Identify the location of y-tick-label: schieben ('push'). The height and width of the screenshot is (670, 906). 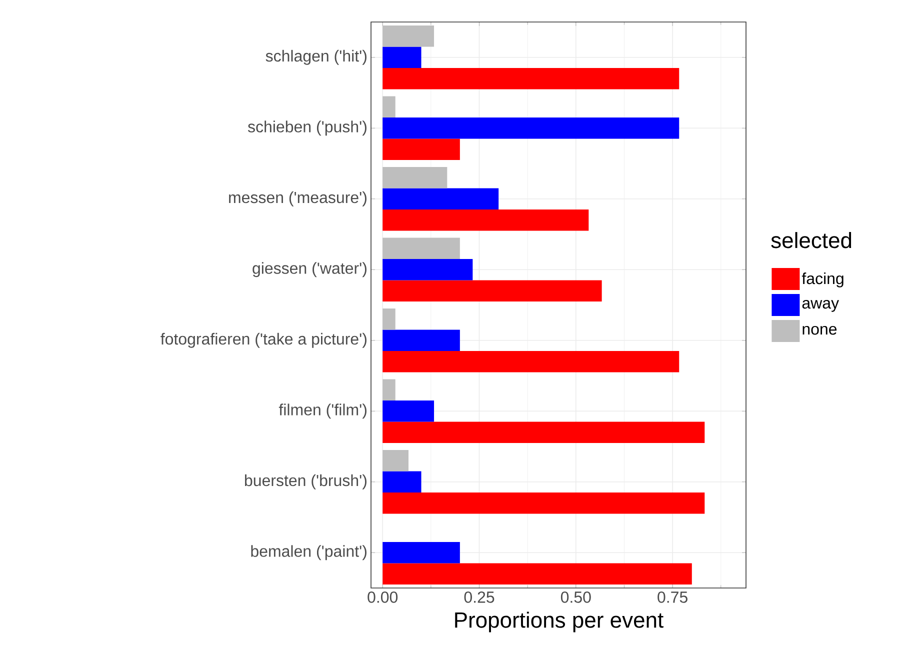
(307, 128).